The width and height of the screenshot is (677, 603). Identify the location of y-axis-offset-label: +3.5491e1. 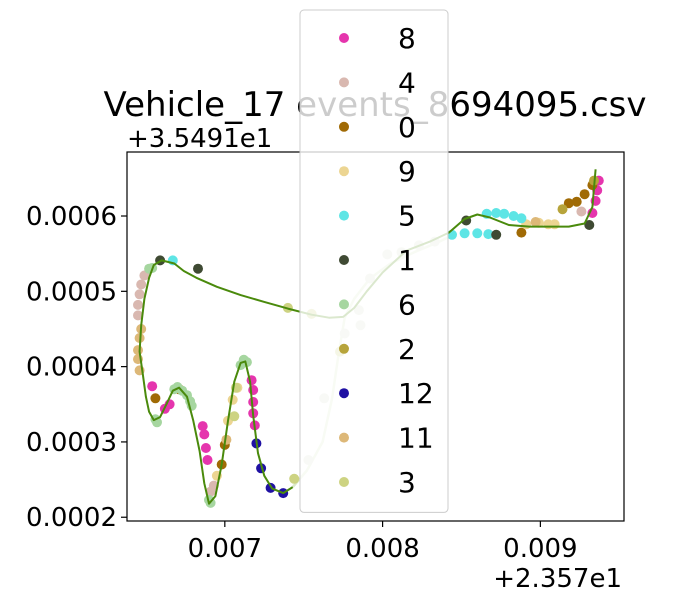
(199, 139).